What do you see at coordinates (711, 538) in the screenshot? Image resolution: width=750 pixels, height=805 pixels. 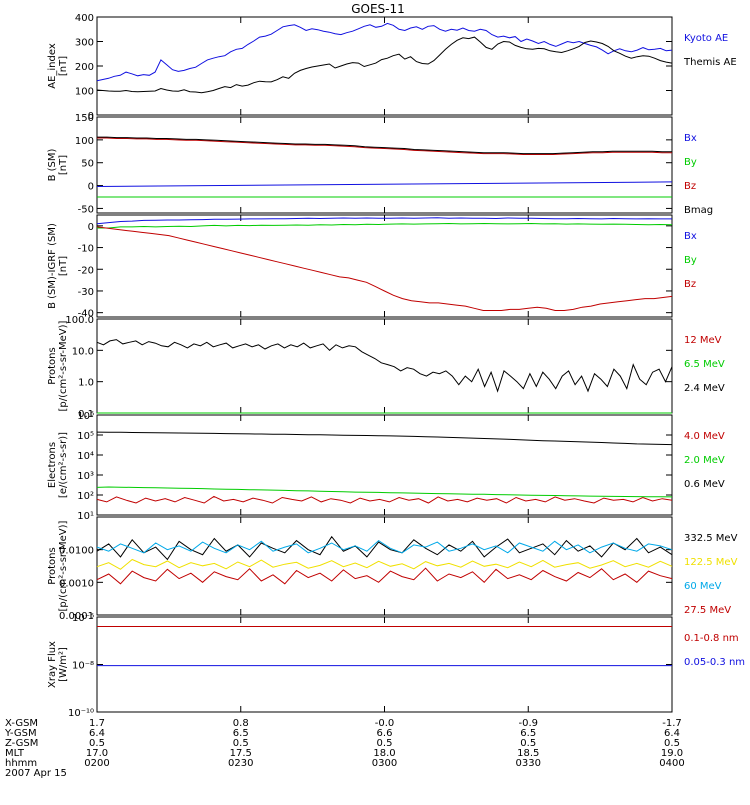 I see `legend-entry: 332.5 MeV` at bounding box center [711, 538].